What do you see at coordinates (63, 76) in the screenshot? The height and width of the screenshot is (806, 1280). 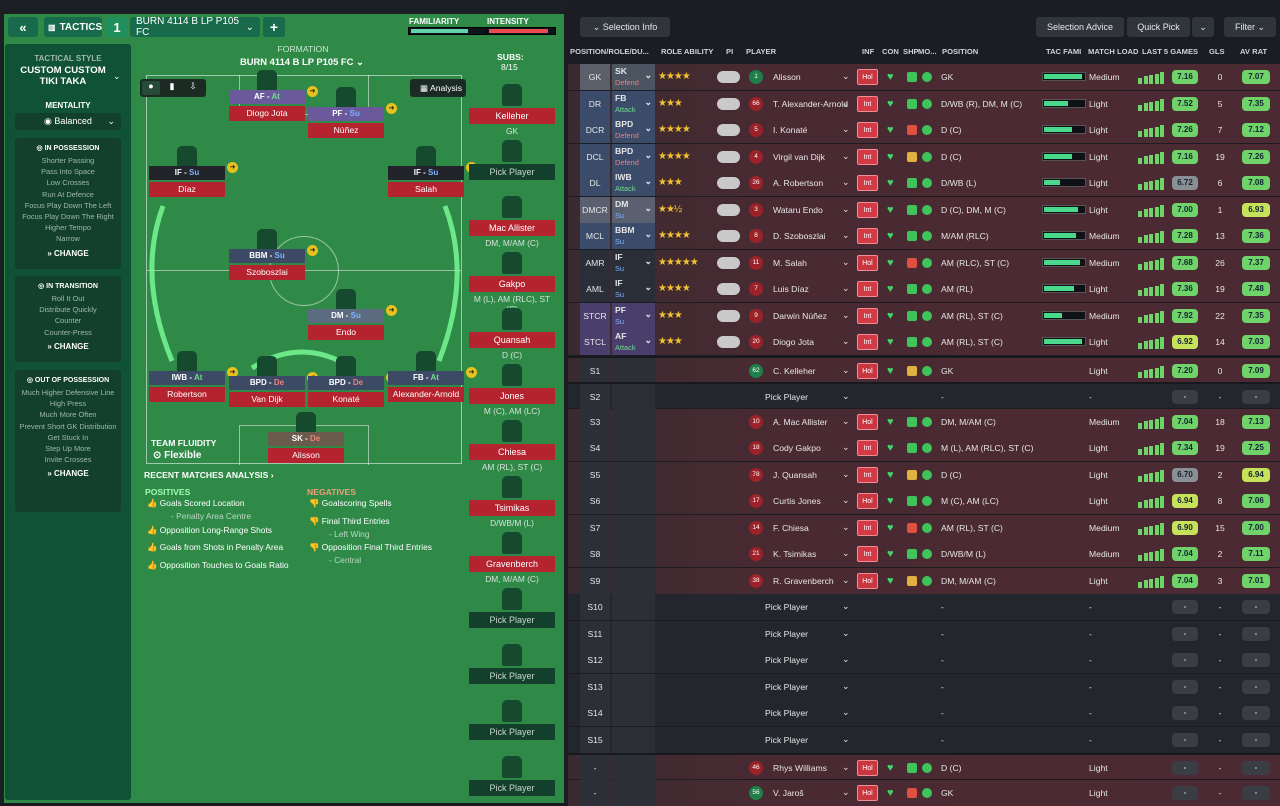 I see `tactical-style-name: CUSTOM CUSTOM TIKI TAKA` at bounding box center [63, 76].